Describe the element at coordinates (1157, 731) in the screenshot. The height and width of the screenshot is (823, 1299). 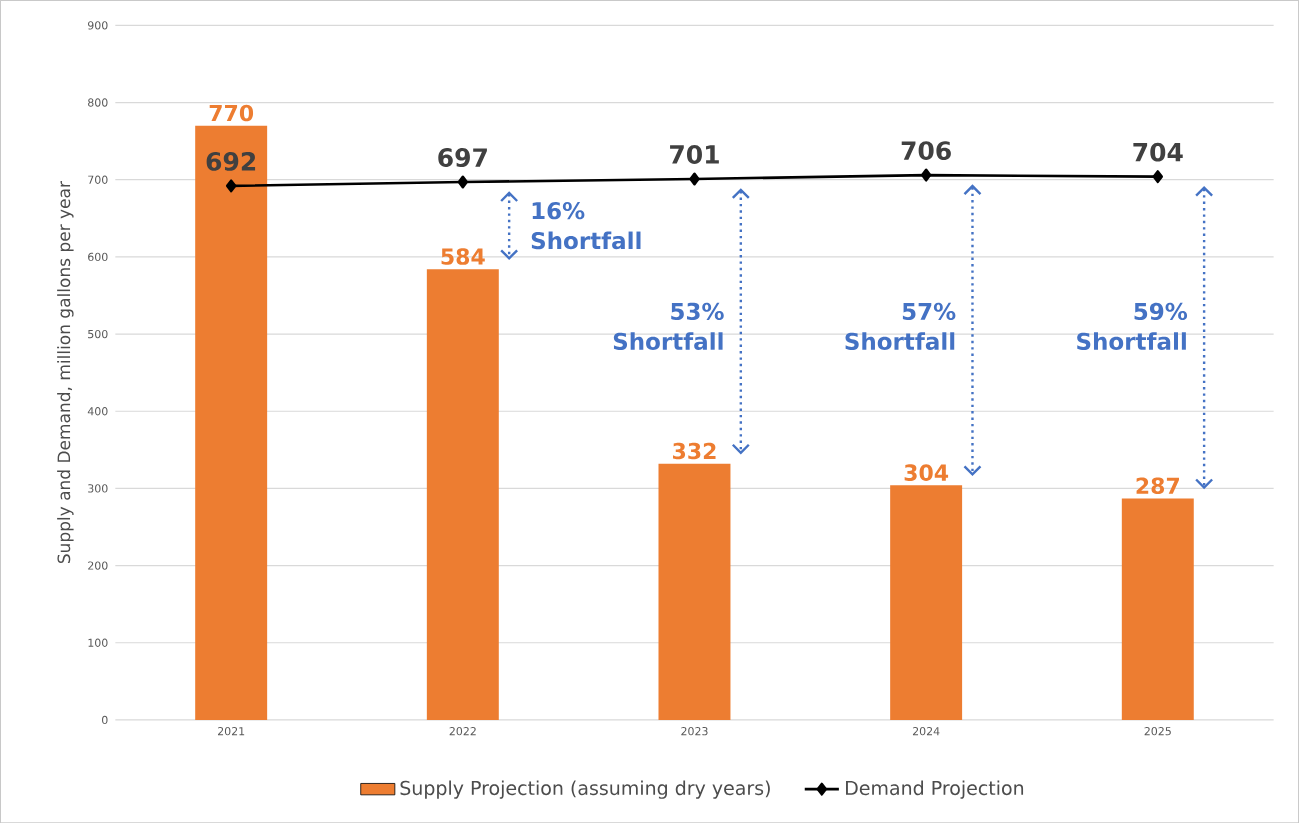
I see `x-tick-label: 2025` at that location.